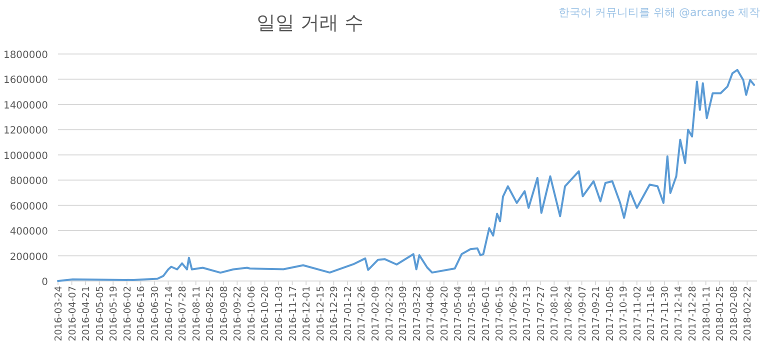  Describe the element at coordinates (693, 314) in the screenshot. I see `x-tick-label: 2017-12-28` at that location.